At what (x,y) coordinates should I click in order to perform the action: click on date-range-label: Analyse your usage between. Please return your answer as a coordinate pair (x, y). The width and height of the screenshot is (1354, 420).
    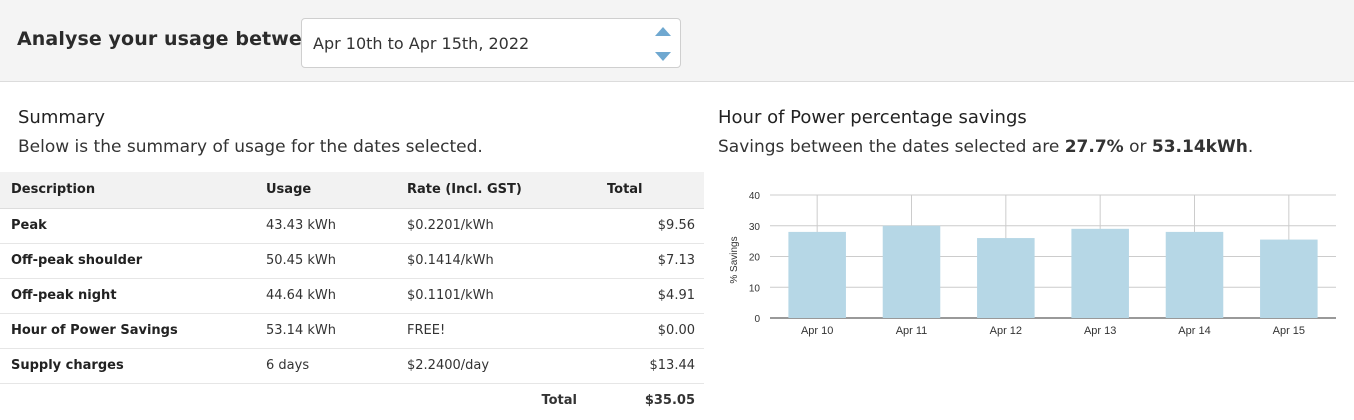
    Looking at the image, I should click on (173, 39).